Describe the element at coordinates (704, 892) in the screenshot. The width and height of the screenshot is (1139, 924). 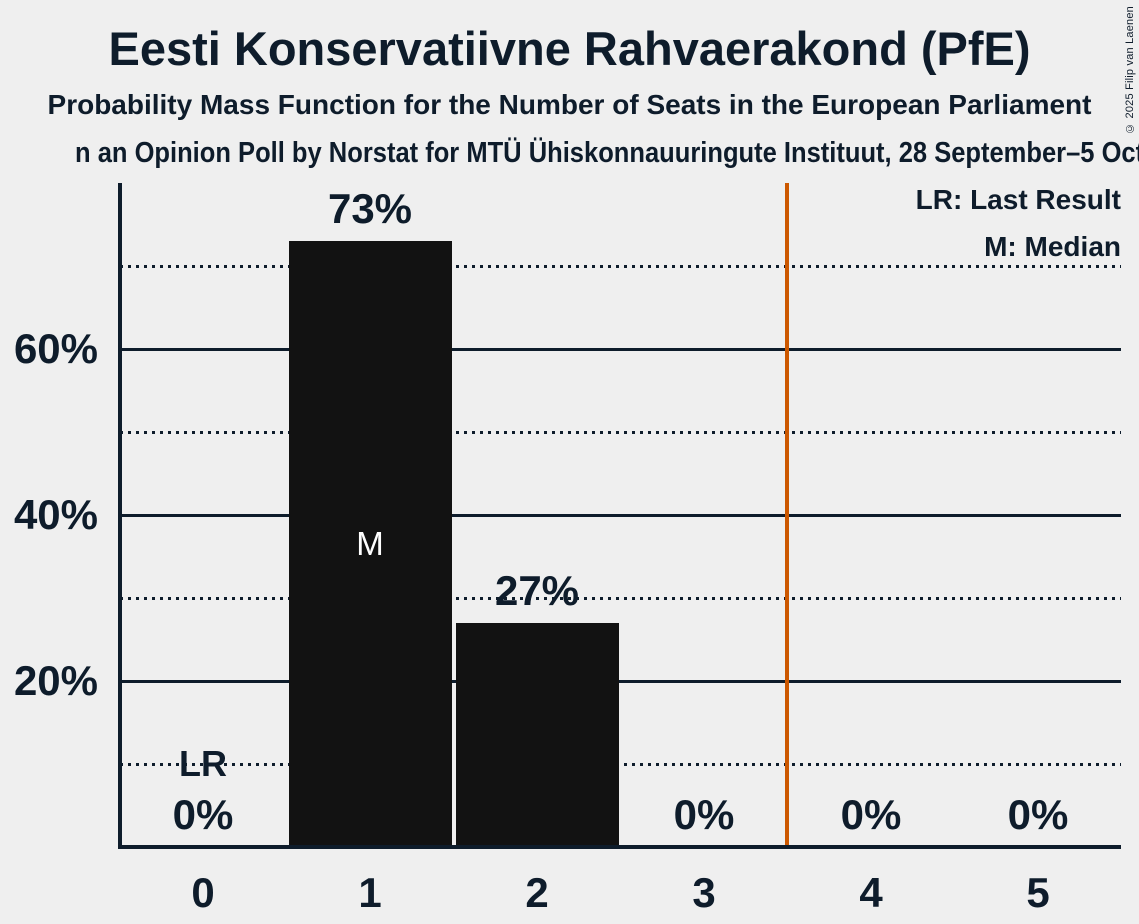
I see `x-tick-label: 3` at that location.